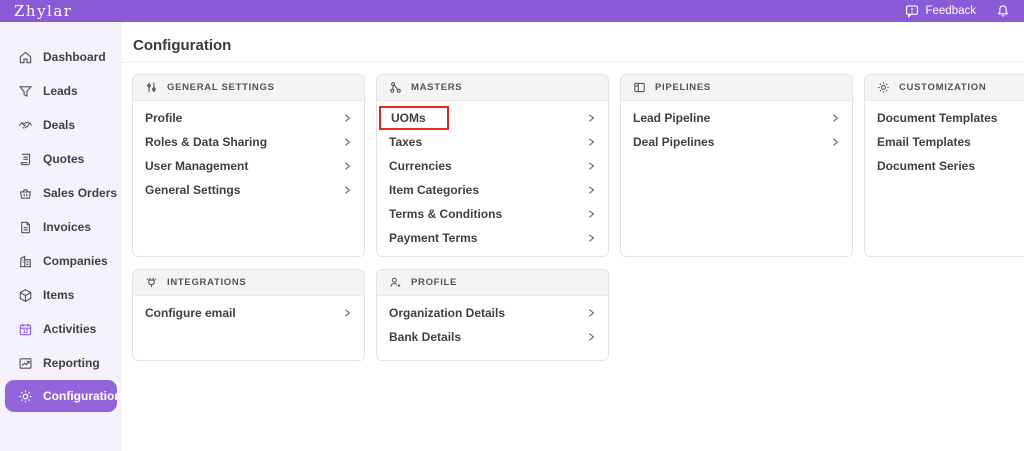 The image size is (1024, 451). Describe the element at coordinates (492, 88) in the screenshot. I see `card-header: MASTERS` at that location.